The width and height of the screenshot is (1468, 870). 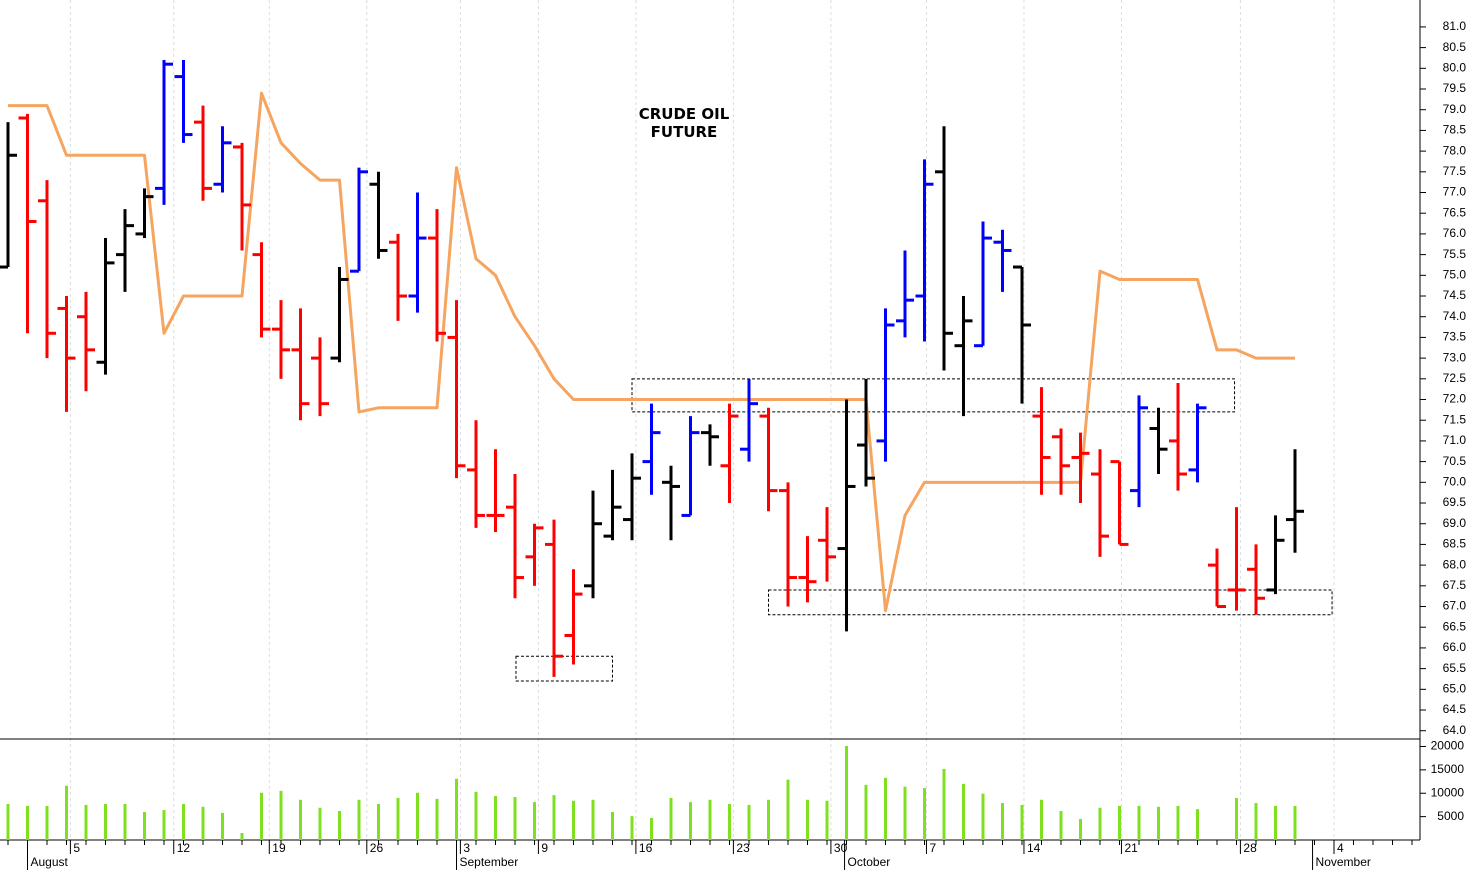 I want to click on y-tick-label: 15000, so click(x=1448, y=769).